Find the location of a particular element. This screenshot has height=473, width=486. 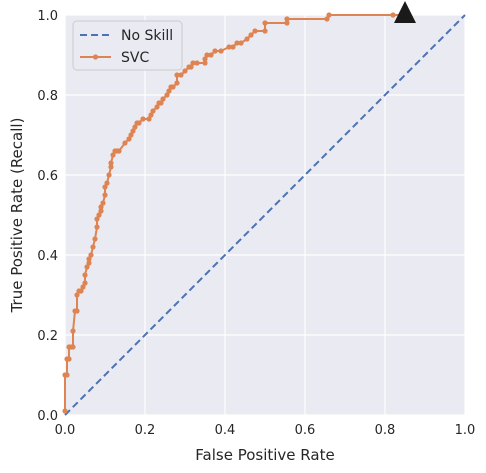

y-tick-label: 0.0 is located at coordinates (47, 416).